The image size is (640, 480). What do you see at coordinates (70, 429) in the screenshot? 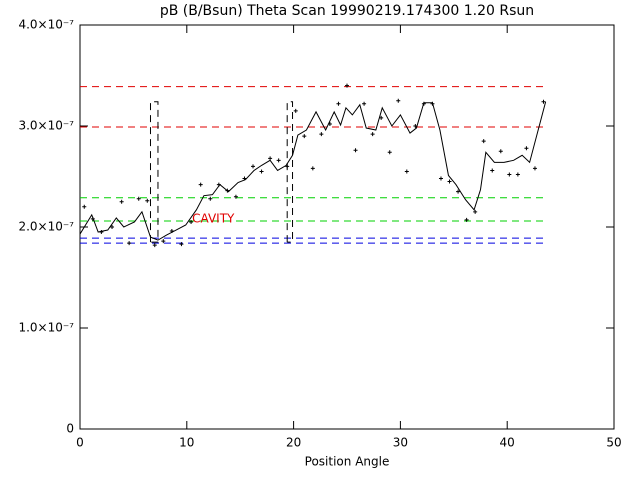
I see `y-tick-label: 0` at bounding box center [70, 429].